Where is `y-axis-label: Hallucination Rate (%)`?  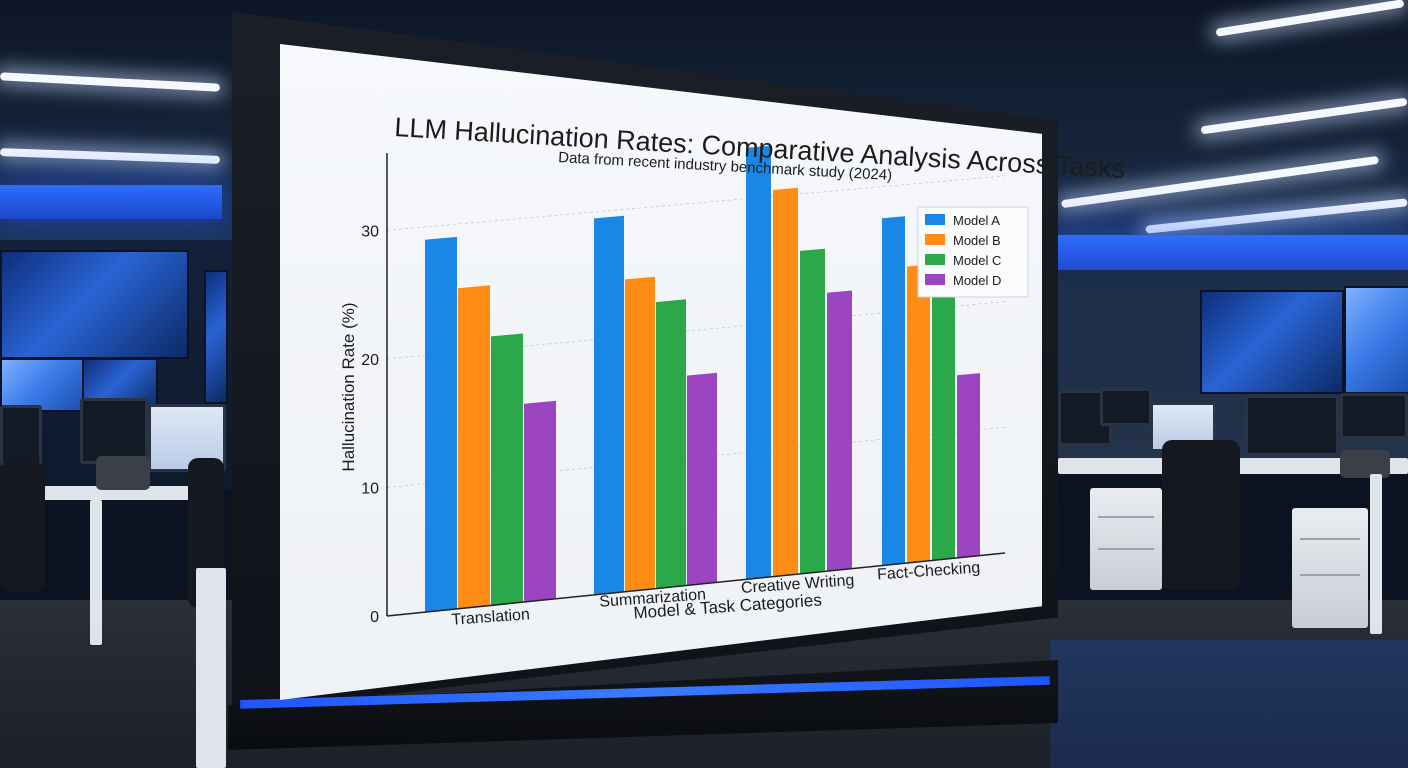 y-axis-label: Hallucination Rate (%) is located at coordinates (348, 386).